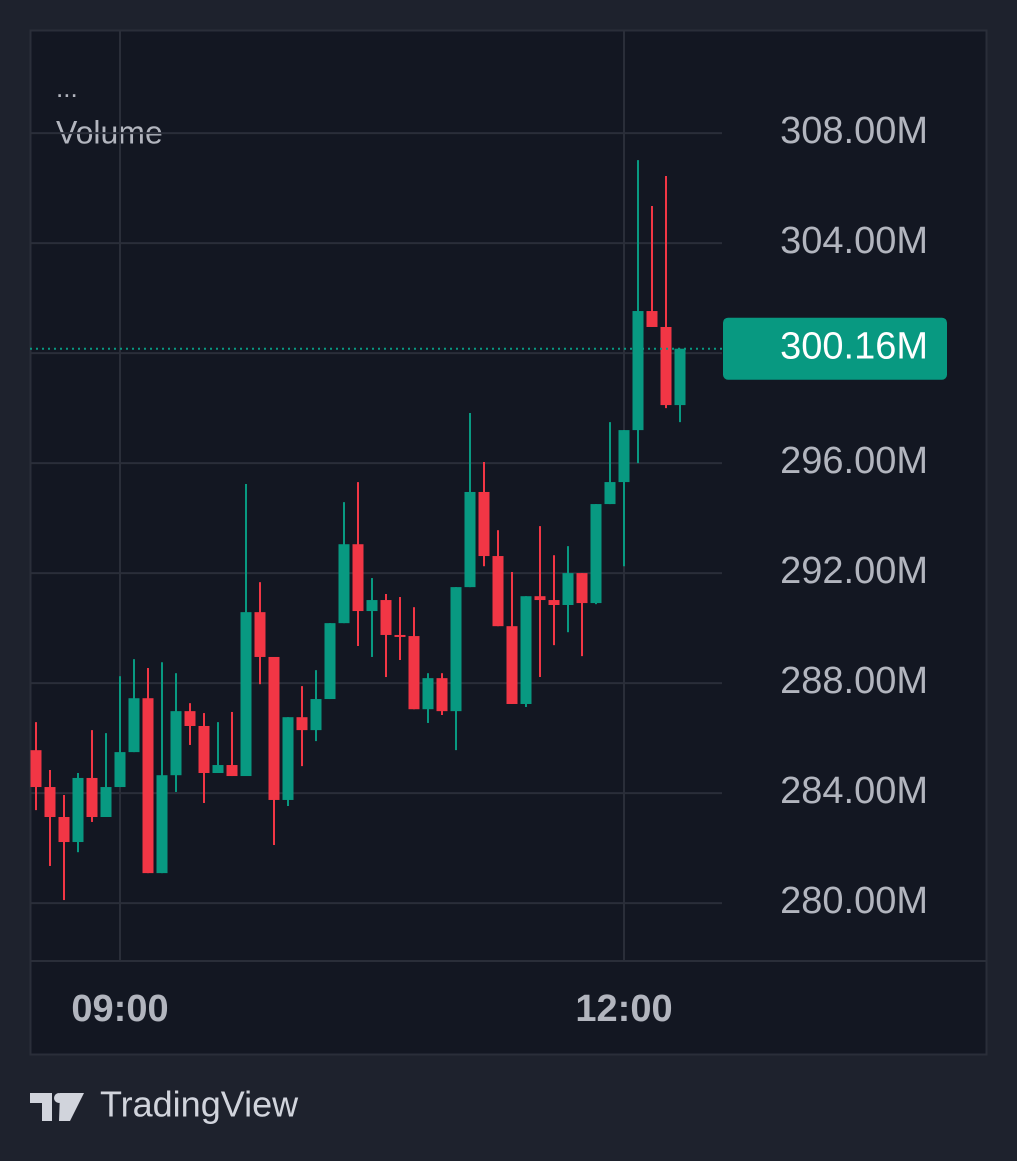  I want to click on last-price-badge, so click(835, 348).